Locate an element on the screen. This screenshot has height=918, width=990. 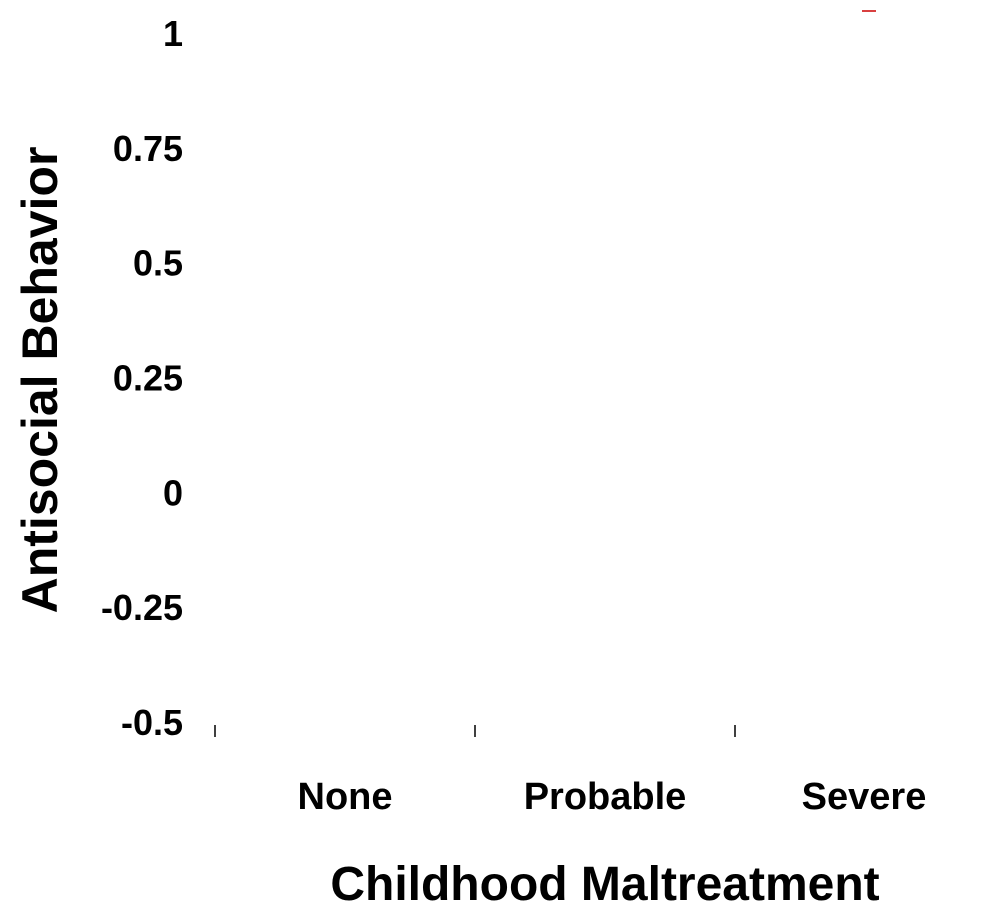
y-tick-label: 0 is located at coordinates (173, 492).